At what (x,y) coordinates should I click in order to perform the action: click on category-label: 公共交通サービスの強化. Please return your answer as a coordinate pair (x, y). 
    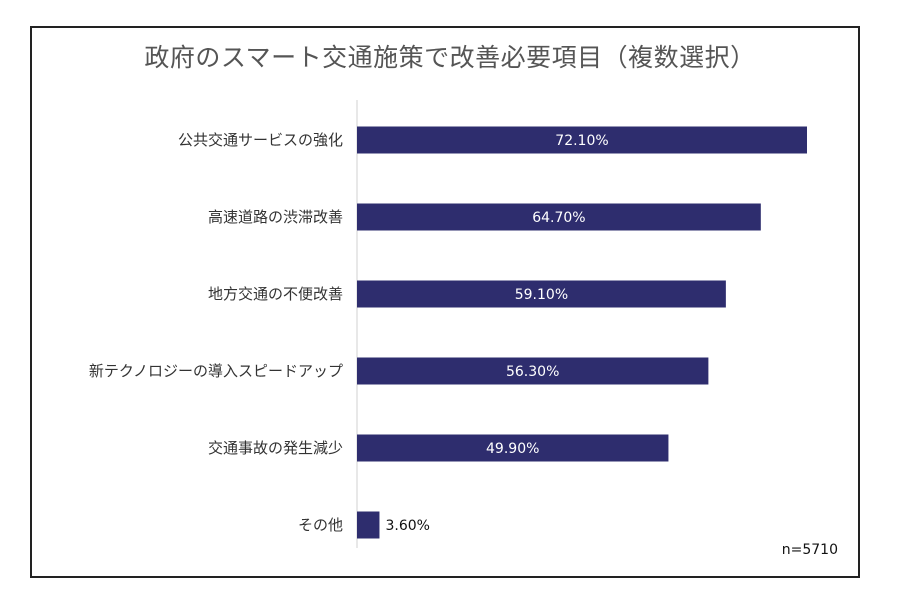
    Looking at the image, I should click on (260, 140).